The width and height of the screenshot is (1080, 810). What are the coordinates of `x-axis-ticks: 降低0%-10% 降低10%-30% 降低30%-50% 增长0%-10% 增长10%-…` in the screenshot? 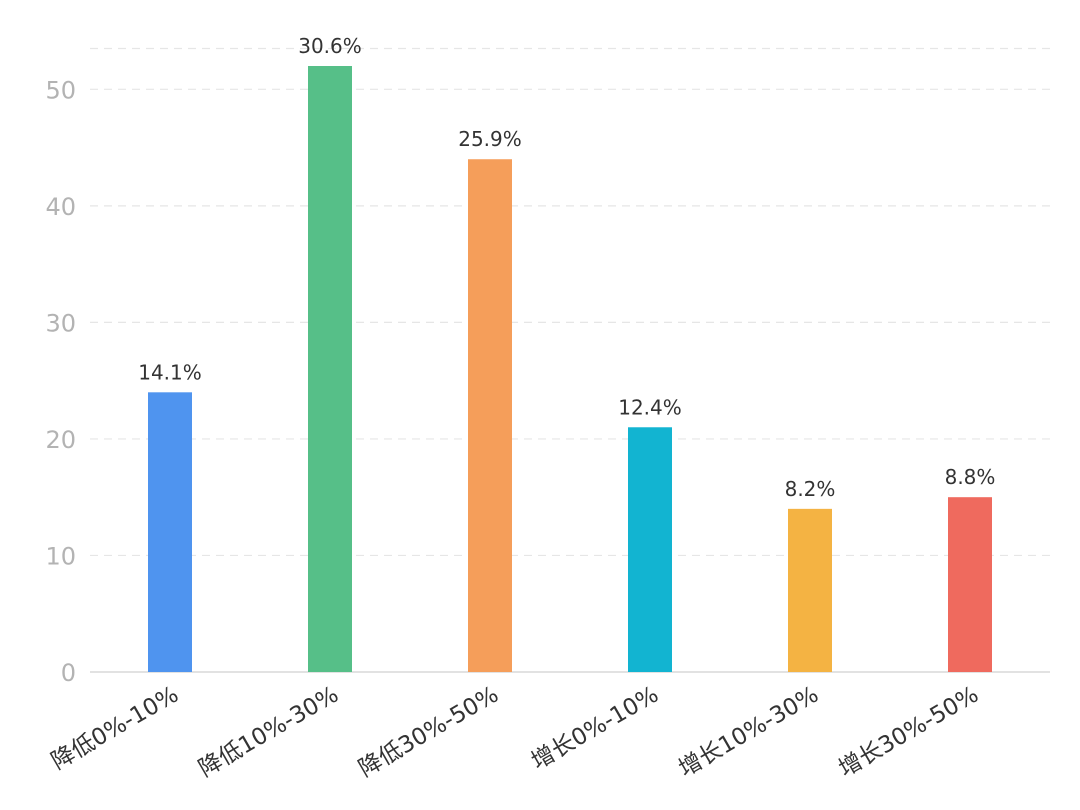 It's located at (515, 732).